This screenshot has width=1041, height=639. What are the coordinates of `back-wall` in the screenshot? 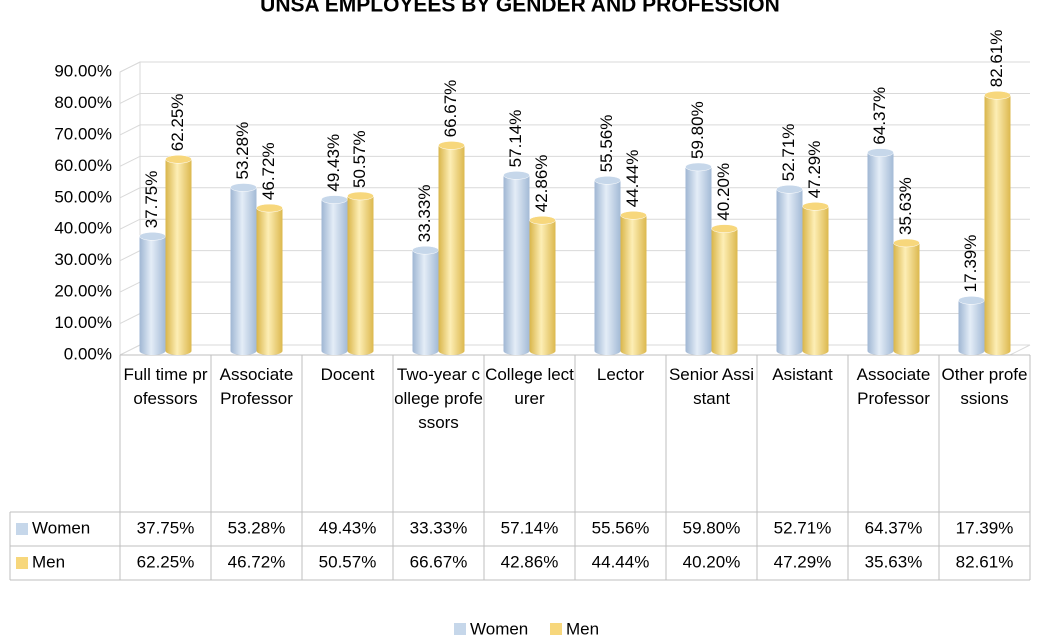 It's located at (130, 208).